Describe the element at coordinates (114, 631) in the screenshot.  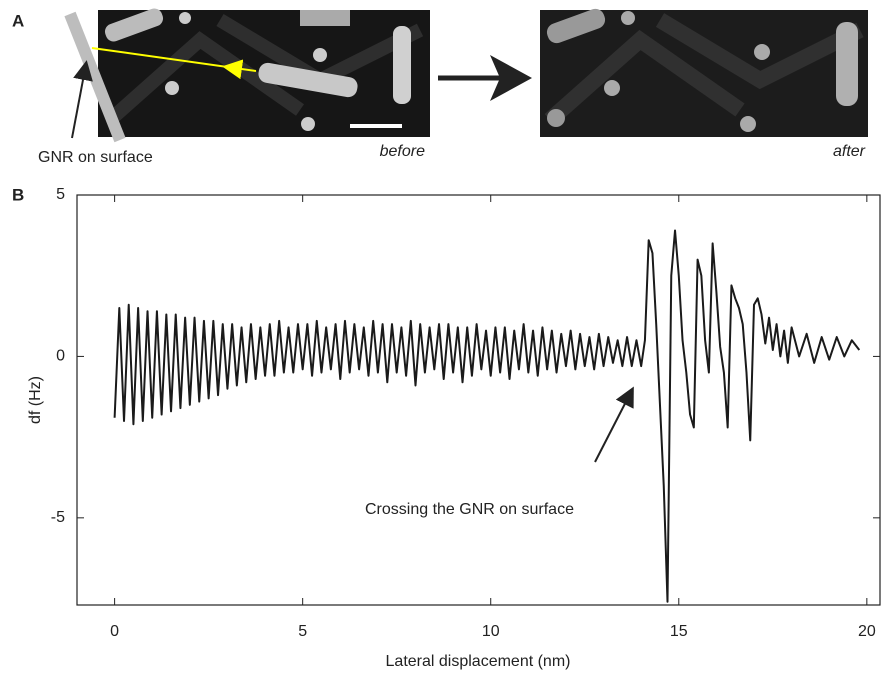
I see `x-tick-label: 0` at that location.